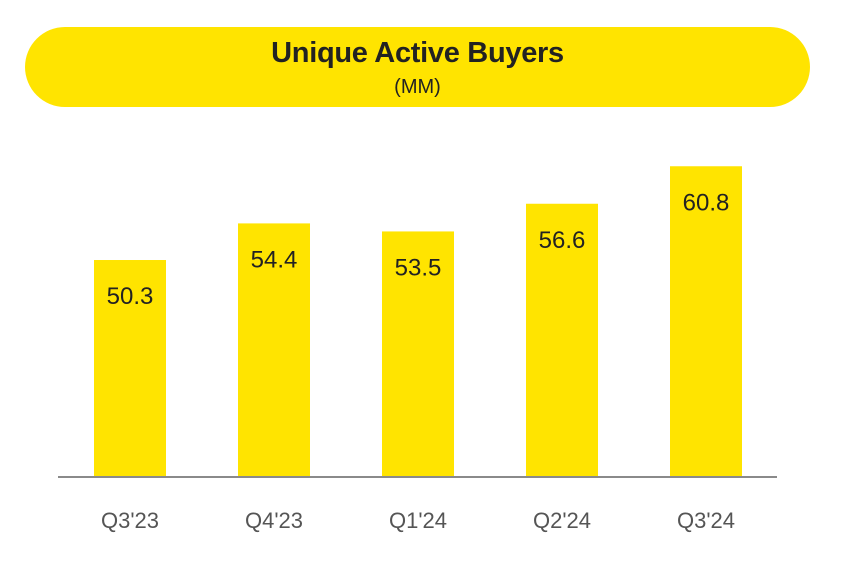 This screenshot has height=576, width=844. Describe the element at coordinates (274, 520) in the screenshot. I see `x-tick-label: Q4'23` at that location.